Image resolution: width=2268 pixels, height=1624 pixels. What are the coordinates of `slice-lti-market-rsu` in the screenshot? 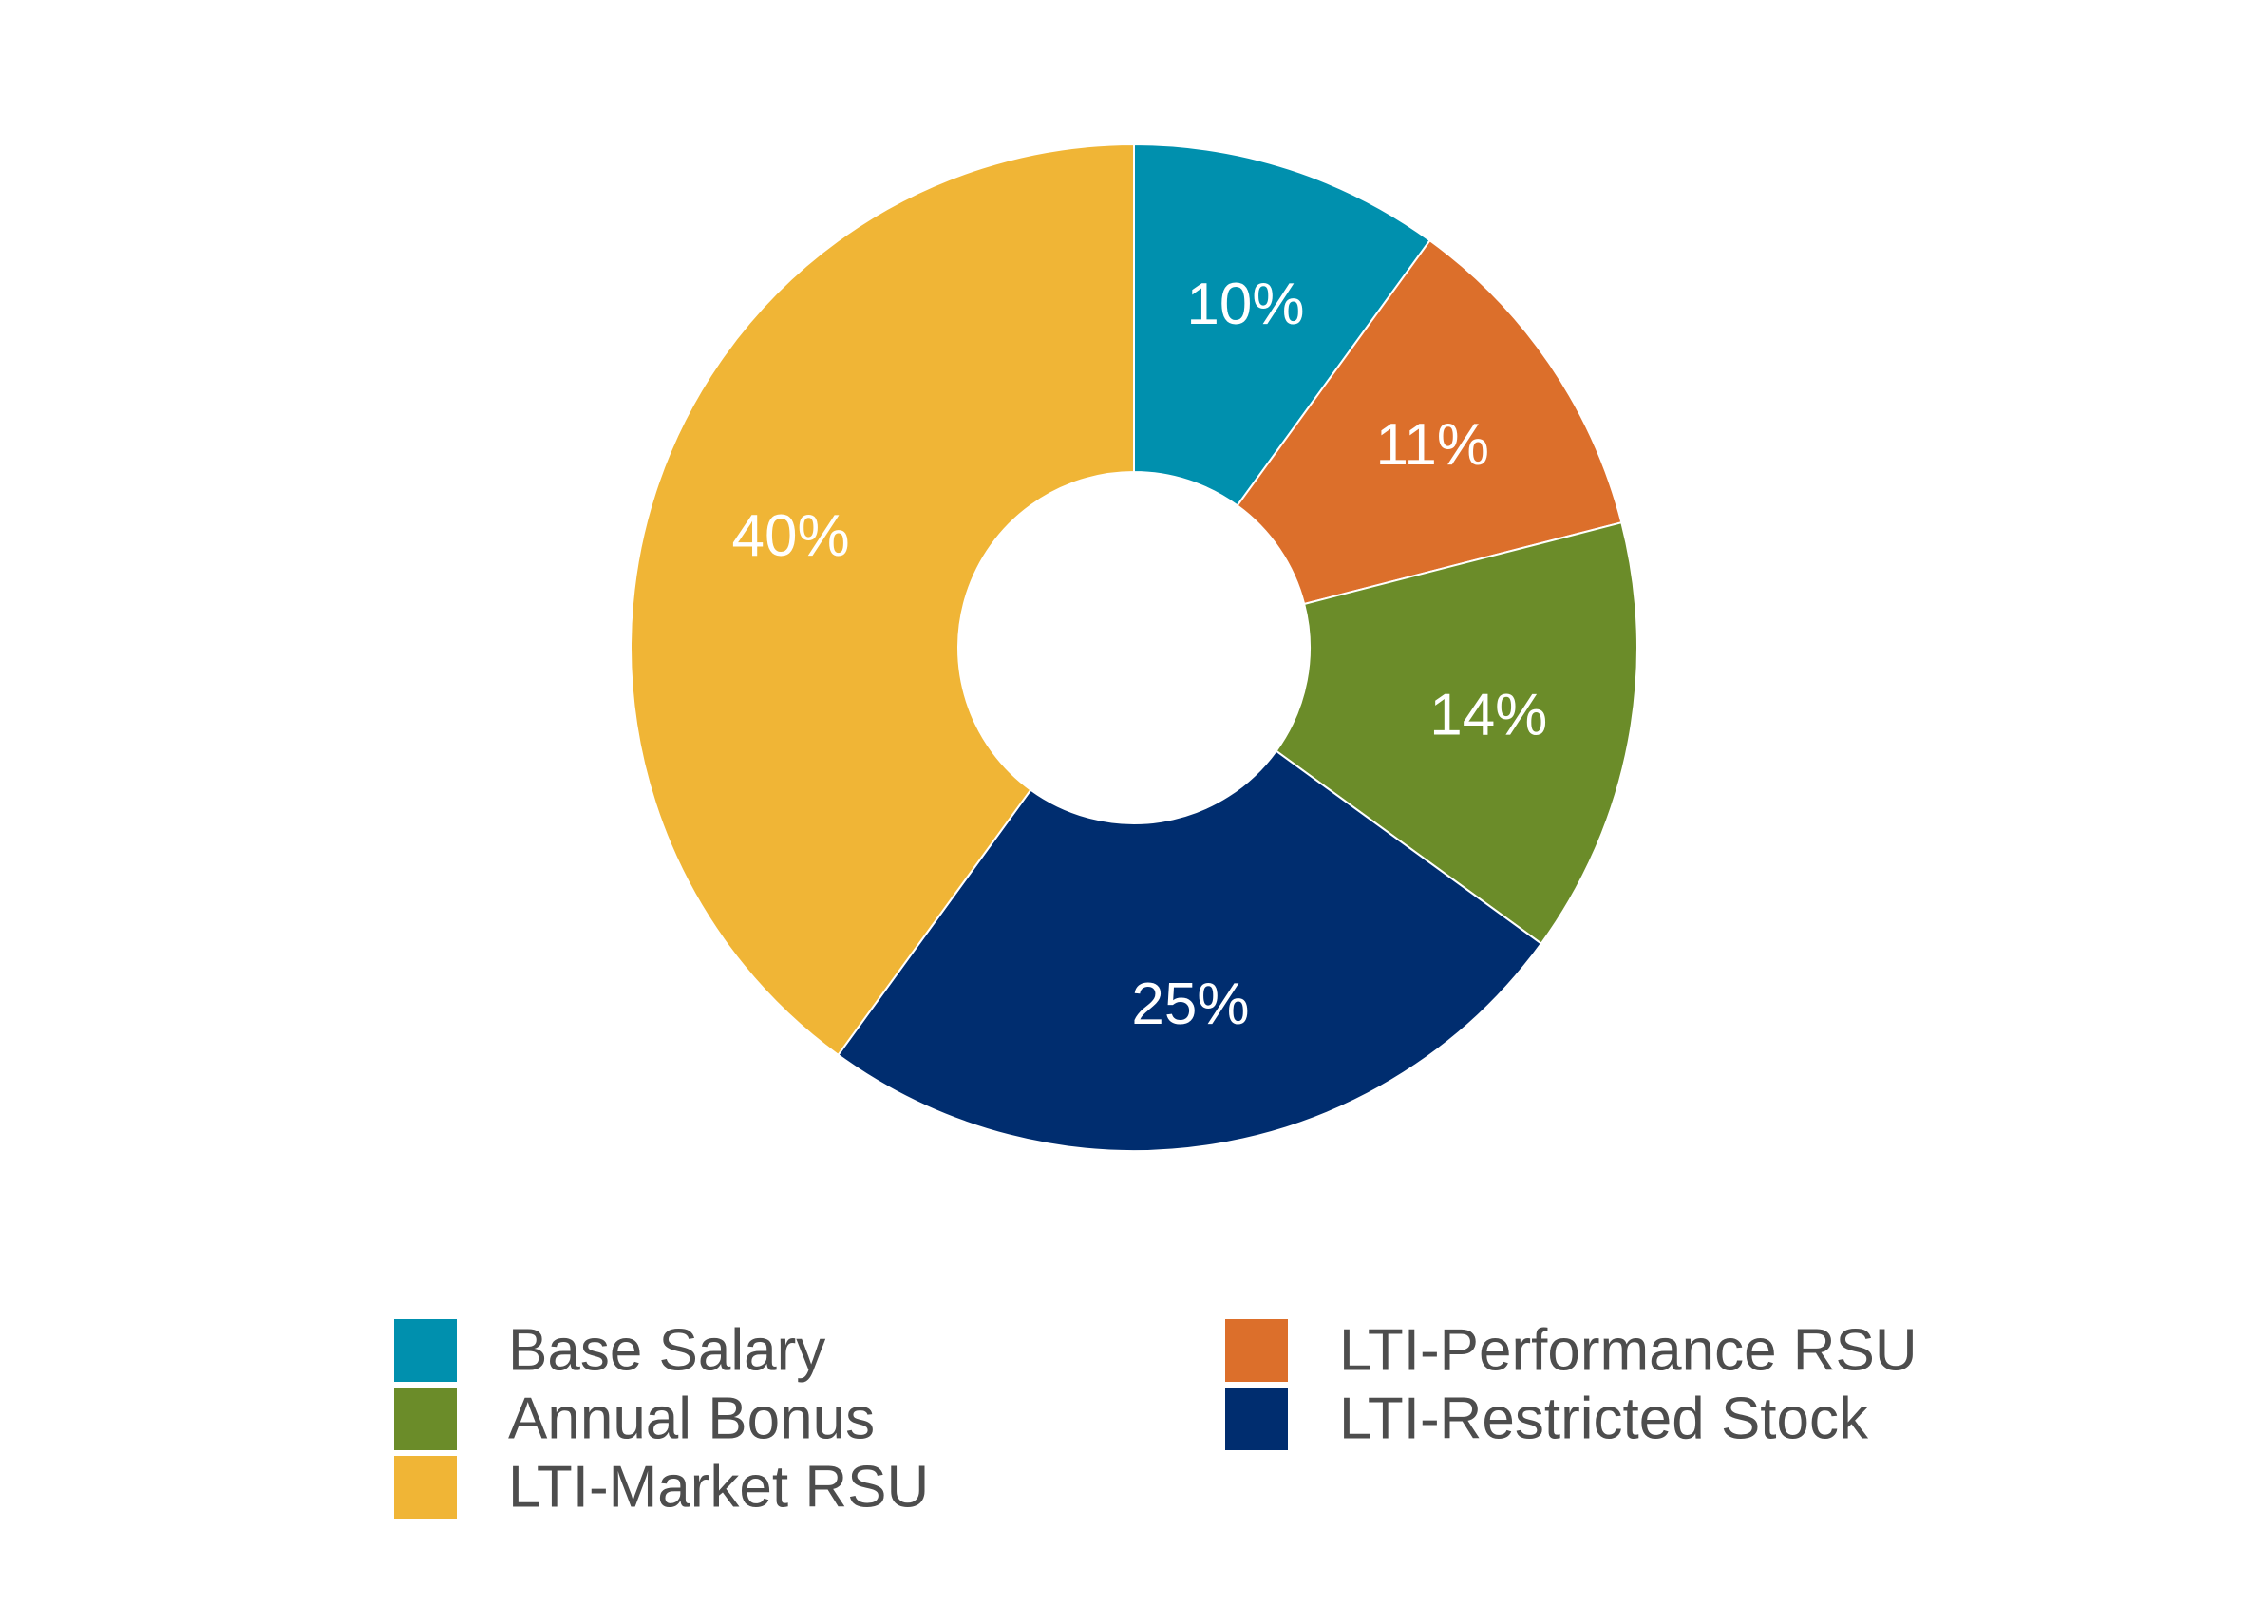 It's located at (883, 599).